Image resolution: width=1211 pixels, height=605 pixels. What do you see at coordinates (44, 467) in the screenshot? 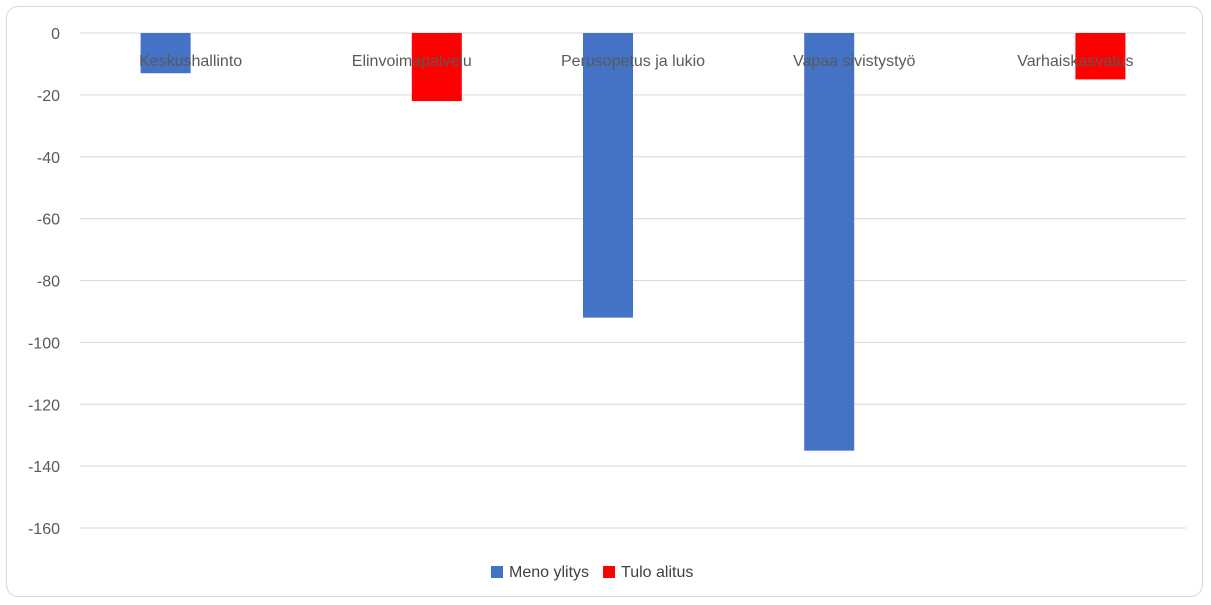
I see `y-tick-label: -140` at bounding box center [44, 467].